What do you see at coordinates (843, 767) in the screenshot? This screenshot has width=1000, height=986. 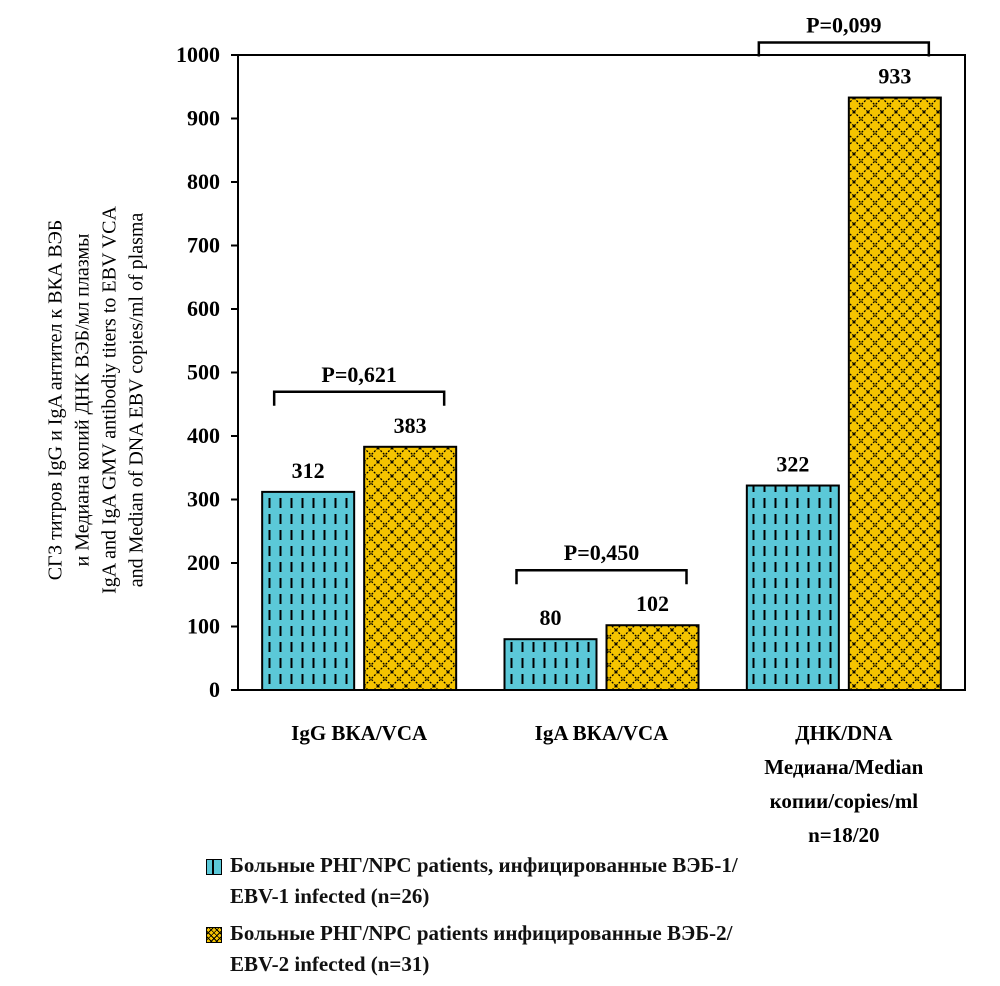 I see `category-label-3-line-2: Медиана/Median` at bounding box center [843, 767].